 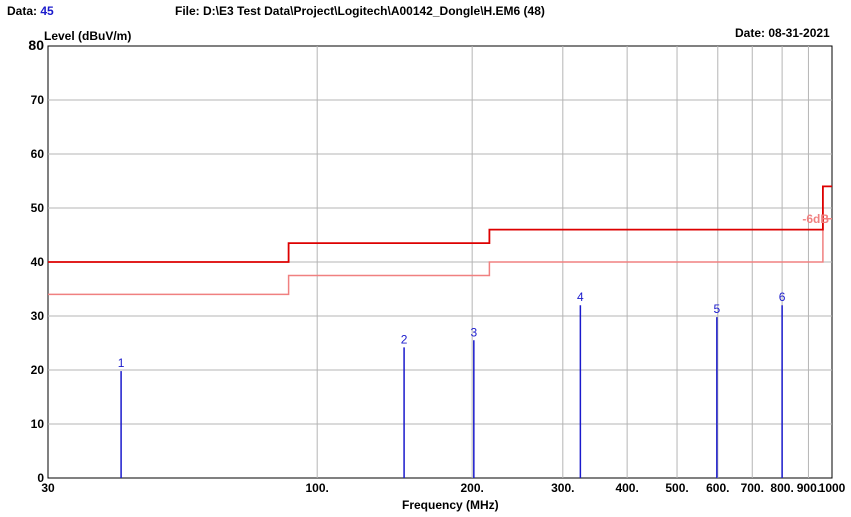 What do you see at coordinates (781, 488) in the screenshot?
I see `x-tick-label: 800.` at bounding box center [781, 488].